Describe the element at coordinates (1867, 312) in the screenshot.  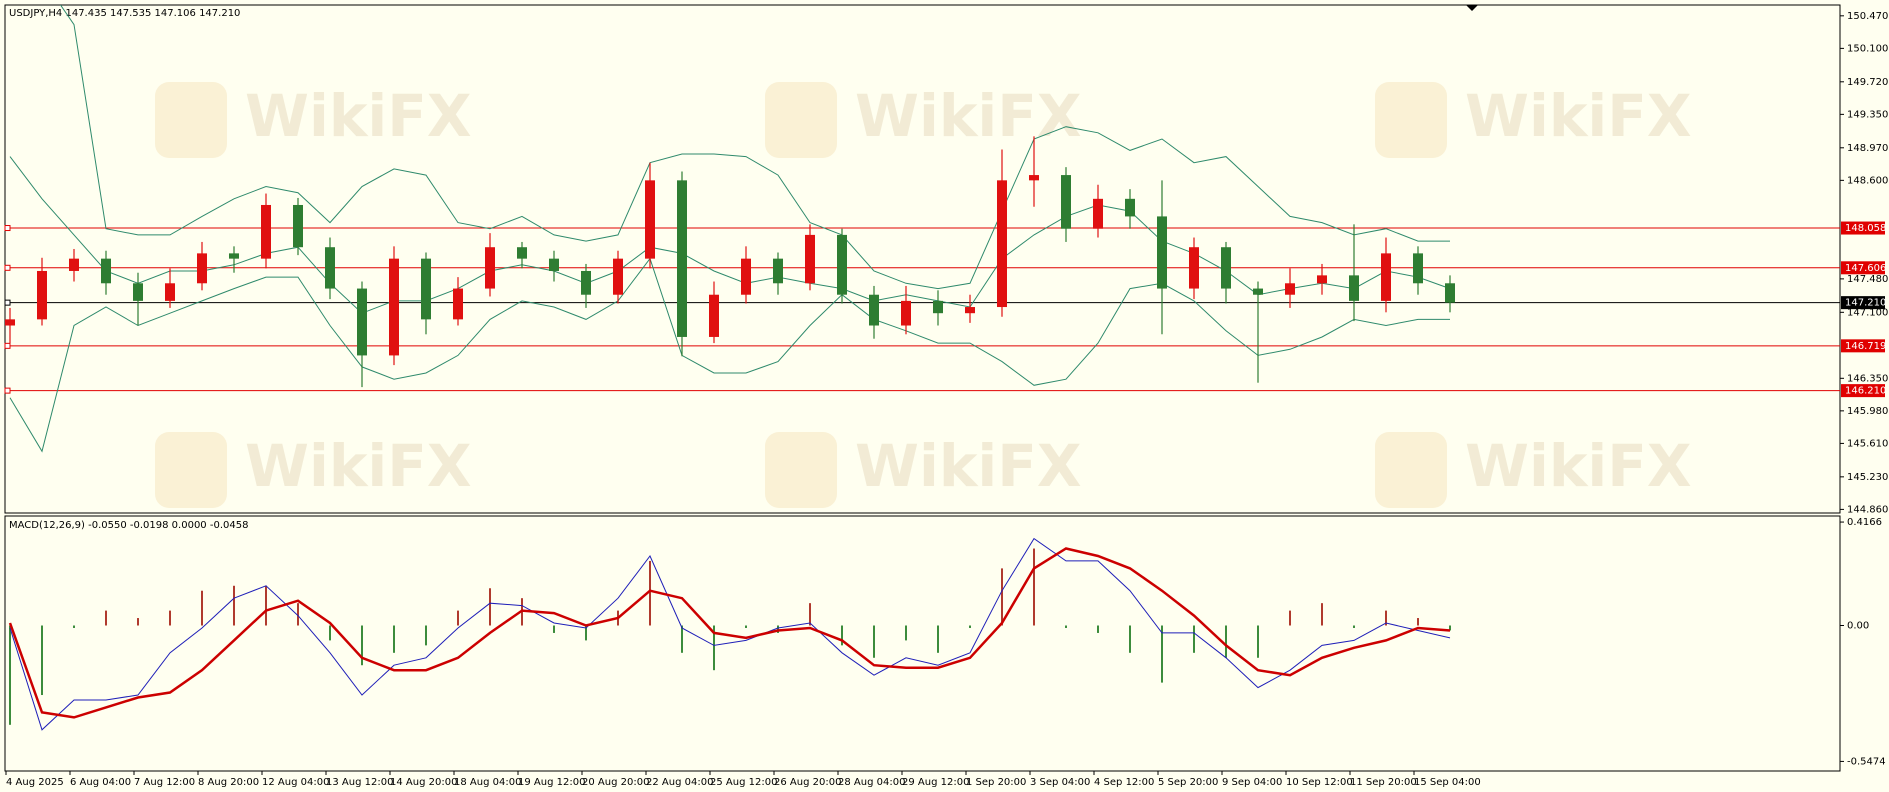
I see `y-tick-label: 147.100` at that location.